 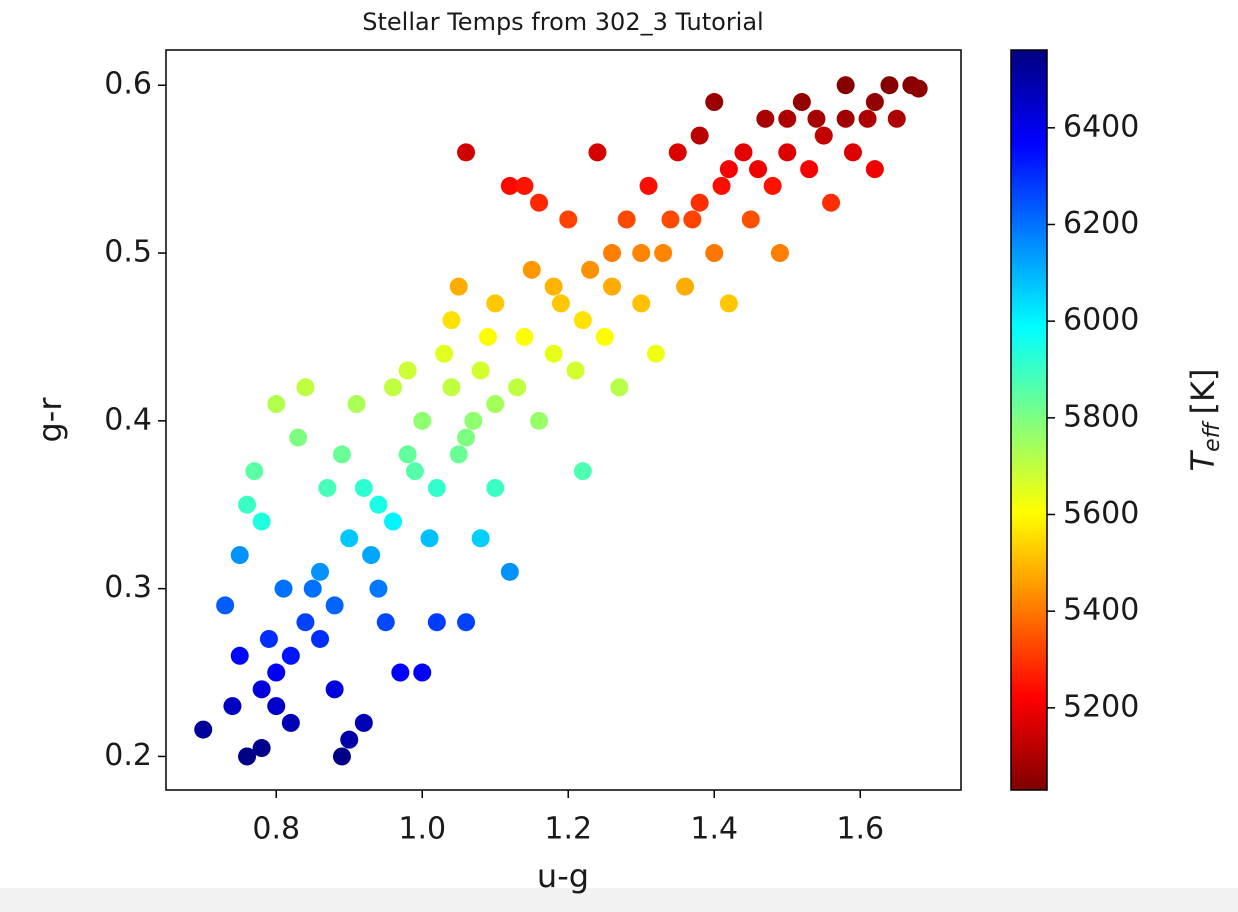 I want to click on colorbar-label-unit: [K], so click(x=1203, y=392).